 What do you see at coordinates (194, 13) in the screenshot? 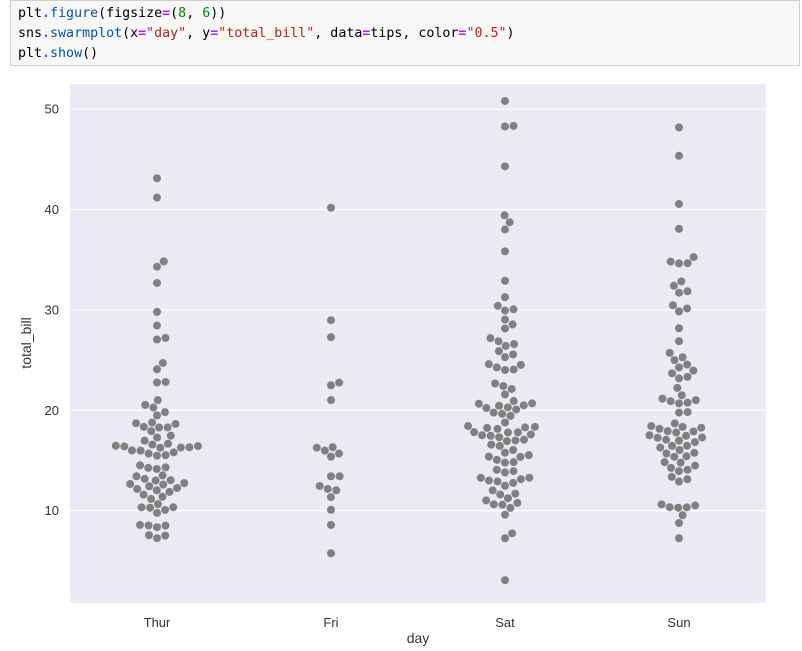
I see `code-token: ,` at bounding box center [194, 13].